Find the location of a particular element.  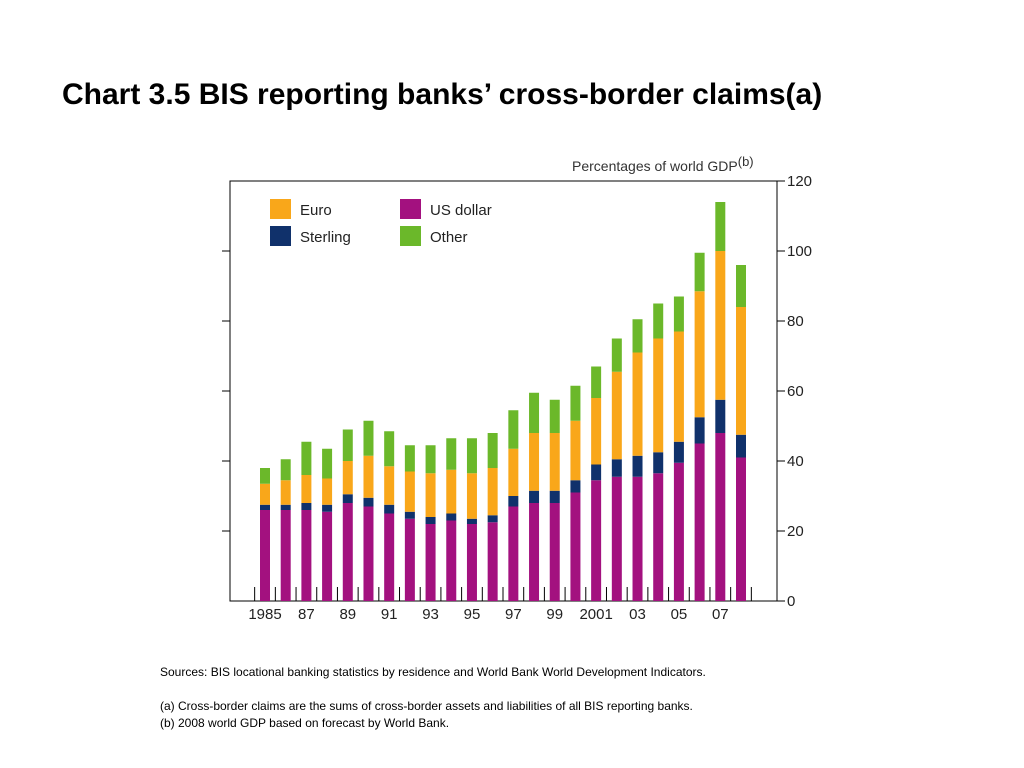

bar-sterling-1997 is located at coordinates (513, 501).